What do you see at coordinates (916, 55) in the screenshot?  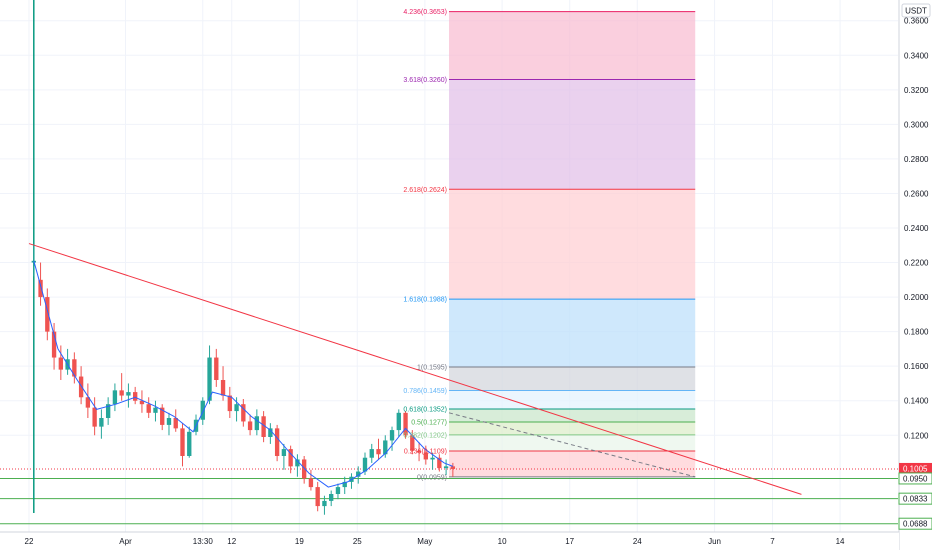 I see `y-tick-label: 0.3400` at bounding box center [916, 55].